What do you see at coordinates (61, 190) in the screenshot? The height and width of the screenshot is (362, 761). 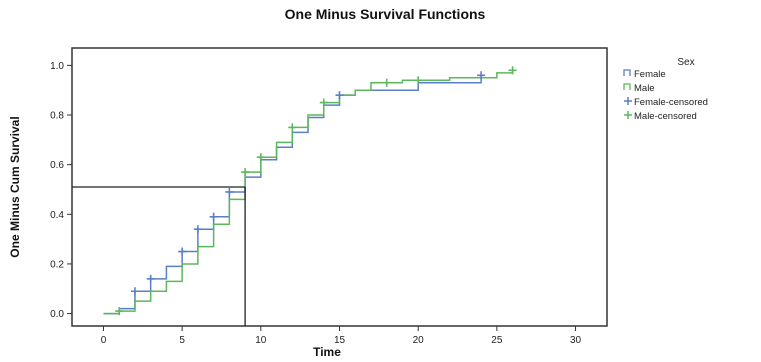 I see `y-axis: 0.0 0.2 0.4 0.6 0.8 1.0` at bounding box center [61, 190].